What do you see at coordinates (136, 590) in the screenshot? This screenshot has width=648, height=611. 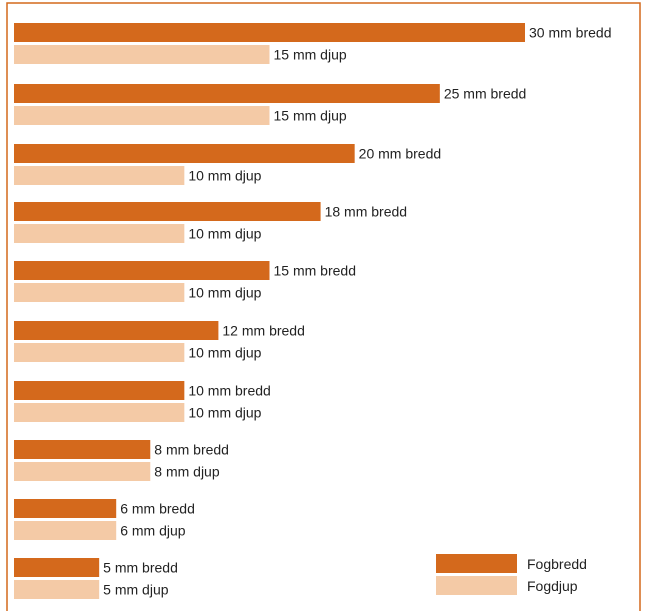 I see `bar-label-fogdjup-10: 5 mm djup` at bounding box center [136, 590].